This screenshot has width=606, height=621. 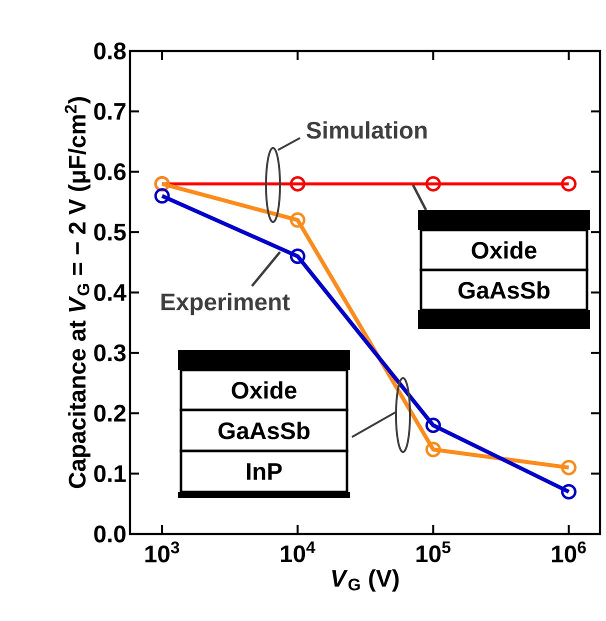 I want to click on y-axis-title: Capacitance at V$_{G}$ = − 2 V (μF/cm$^{2}$), so click(x=77, y=292).